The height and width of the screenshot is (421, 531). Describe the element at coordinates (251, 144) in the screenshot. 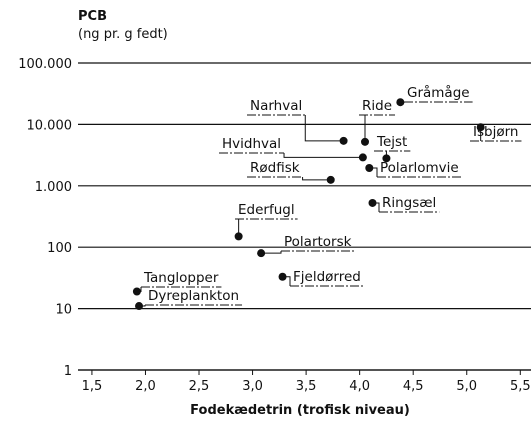

I see `point-label: Hvidhval` at that location.